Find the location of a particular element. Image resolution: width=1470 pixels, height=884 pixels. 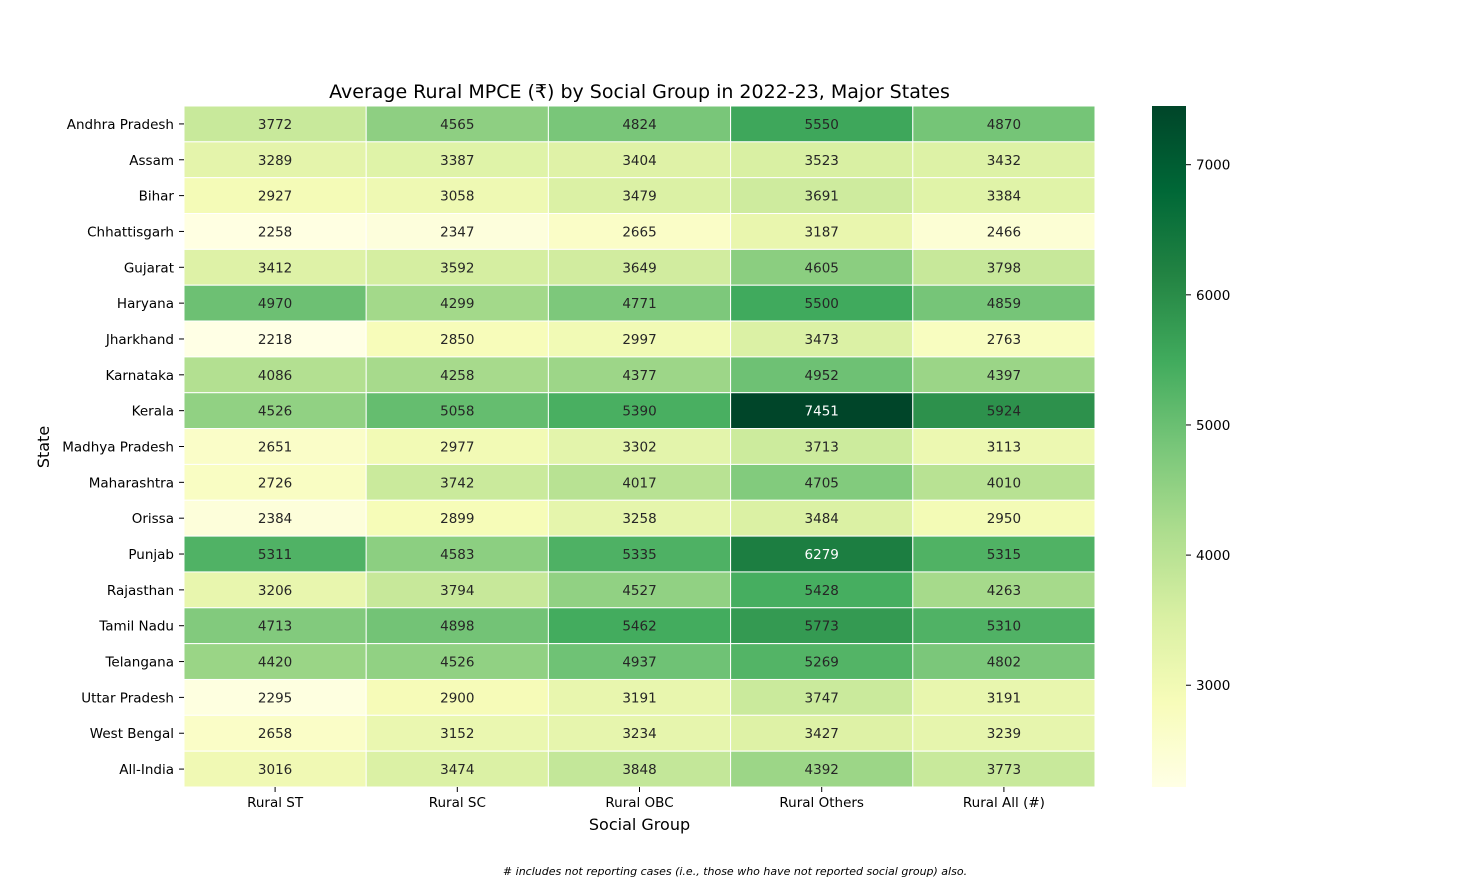

cell-value-label: 2950 is located at coordinates (1004, 519).